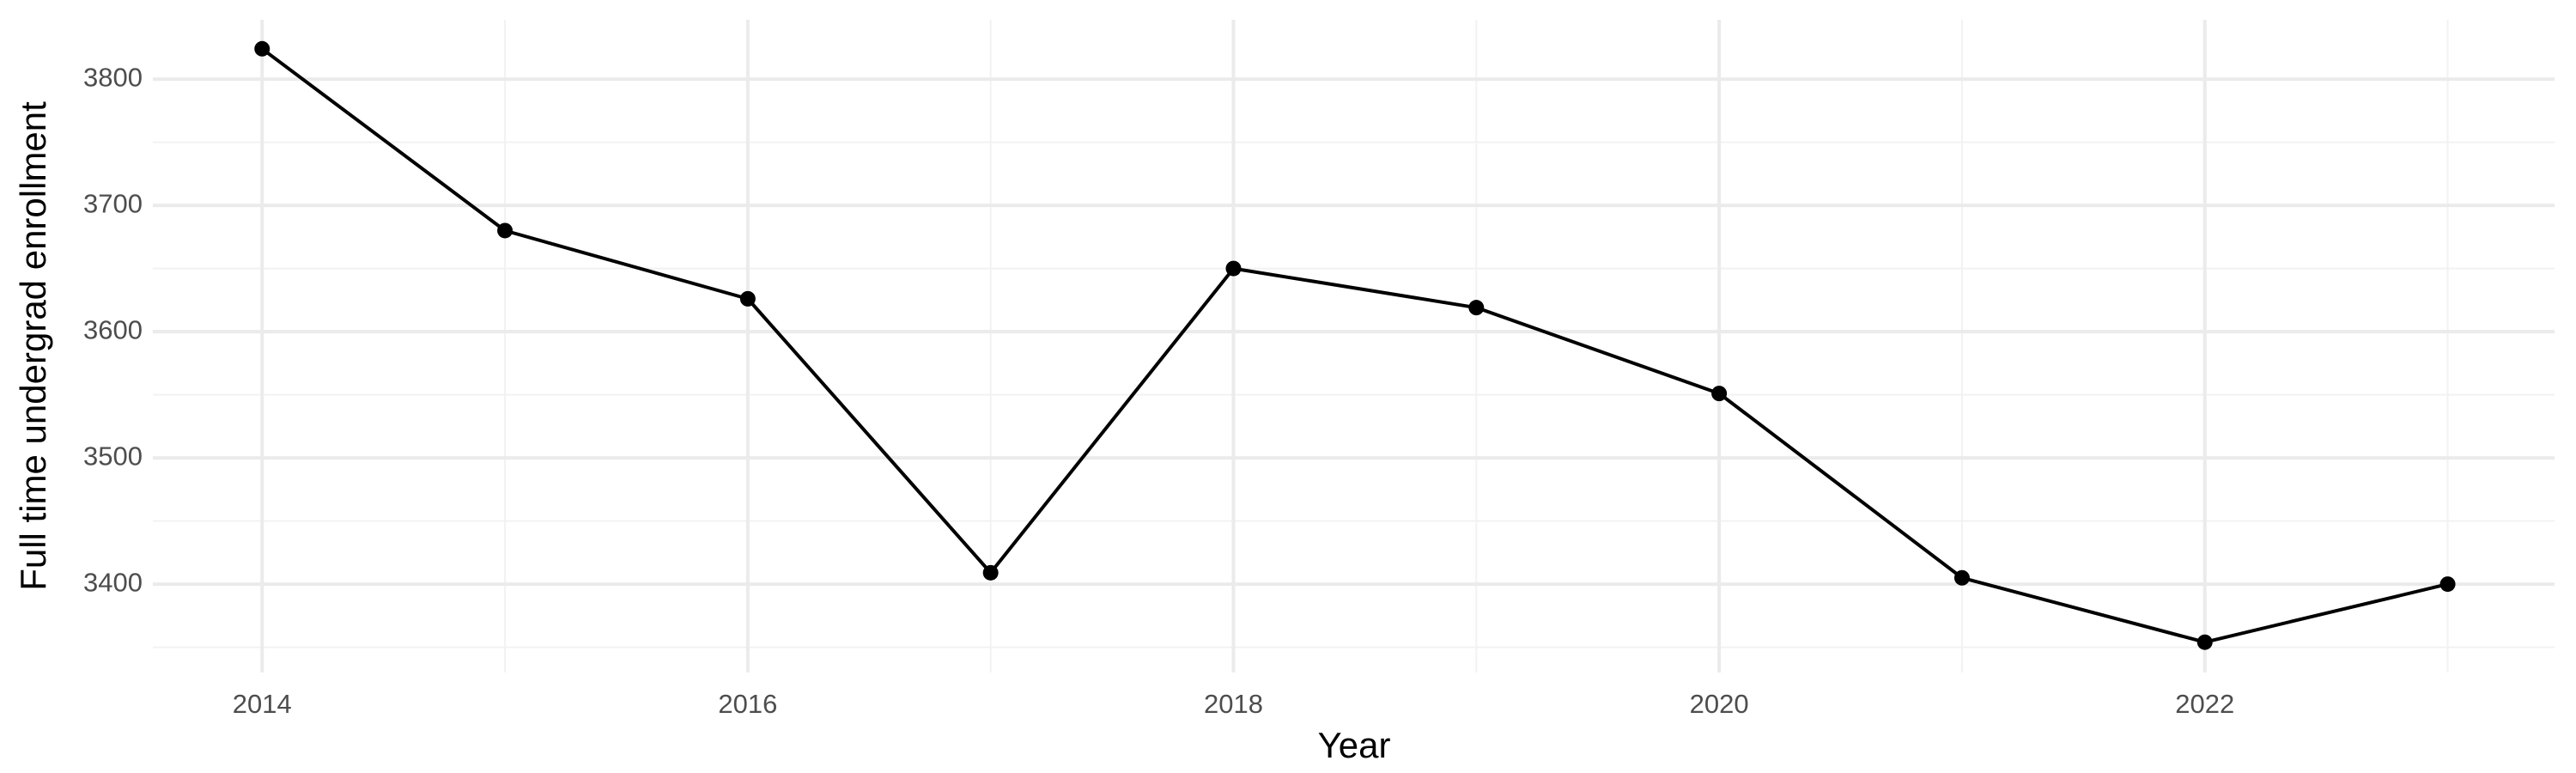  Describe the element at coordinates (2204, 704) in the screenshot. I see `x-tick-label: 2022` at that location.